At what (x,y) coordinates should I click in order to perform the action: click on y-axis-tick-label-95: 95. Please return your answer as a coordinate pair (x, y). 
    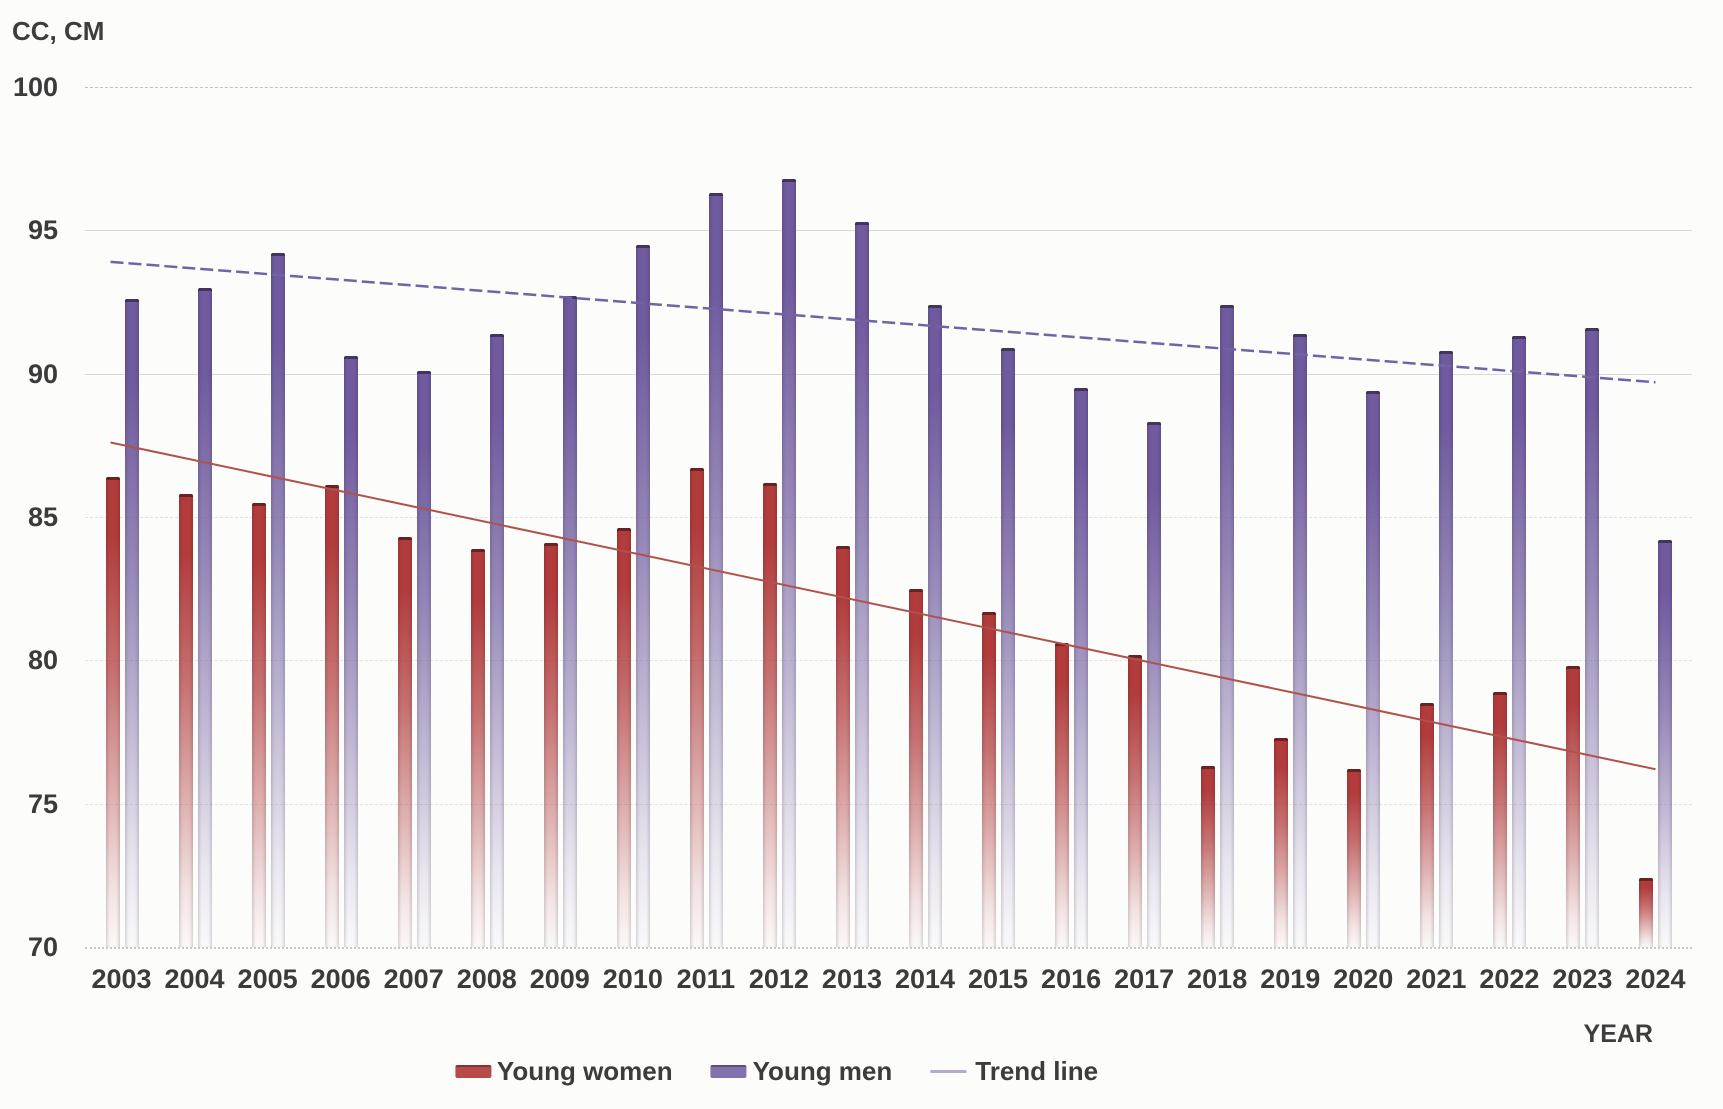
    Looking at the image, I should click on (42, 230).